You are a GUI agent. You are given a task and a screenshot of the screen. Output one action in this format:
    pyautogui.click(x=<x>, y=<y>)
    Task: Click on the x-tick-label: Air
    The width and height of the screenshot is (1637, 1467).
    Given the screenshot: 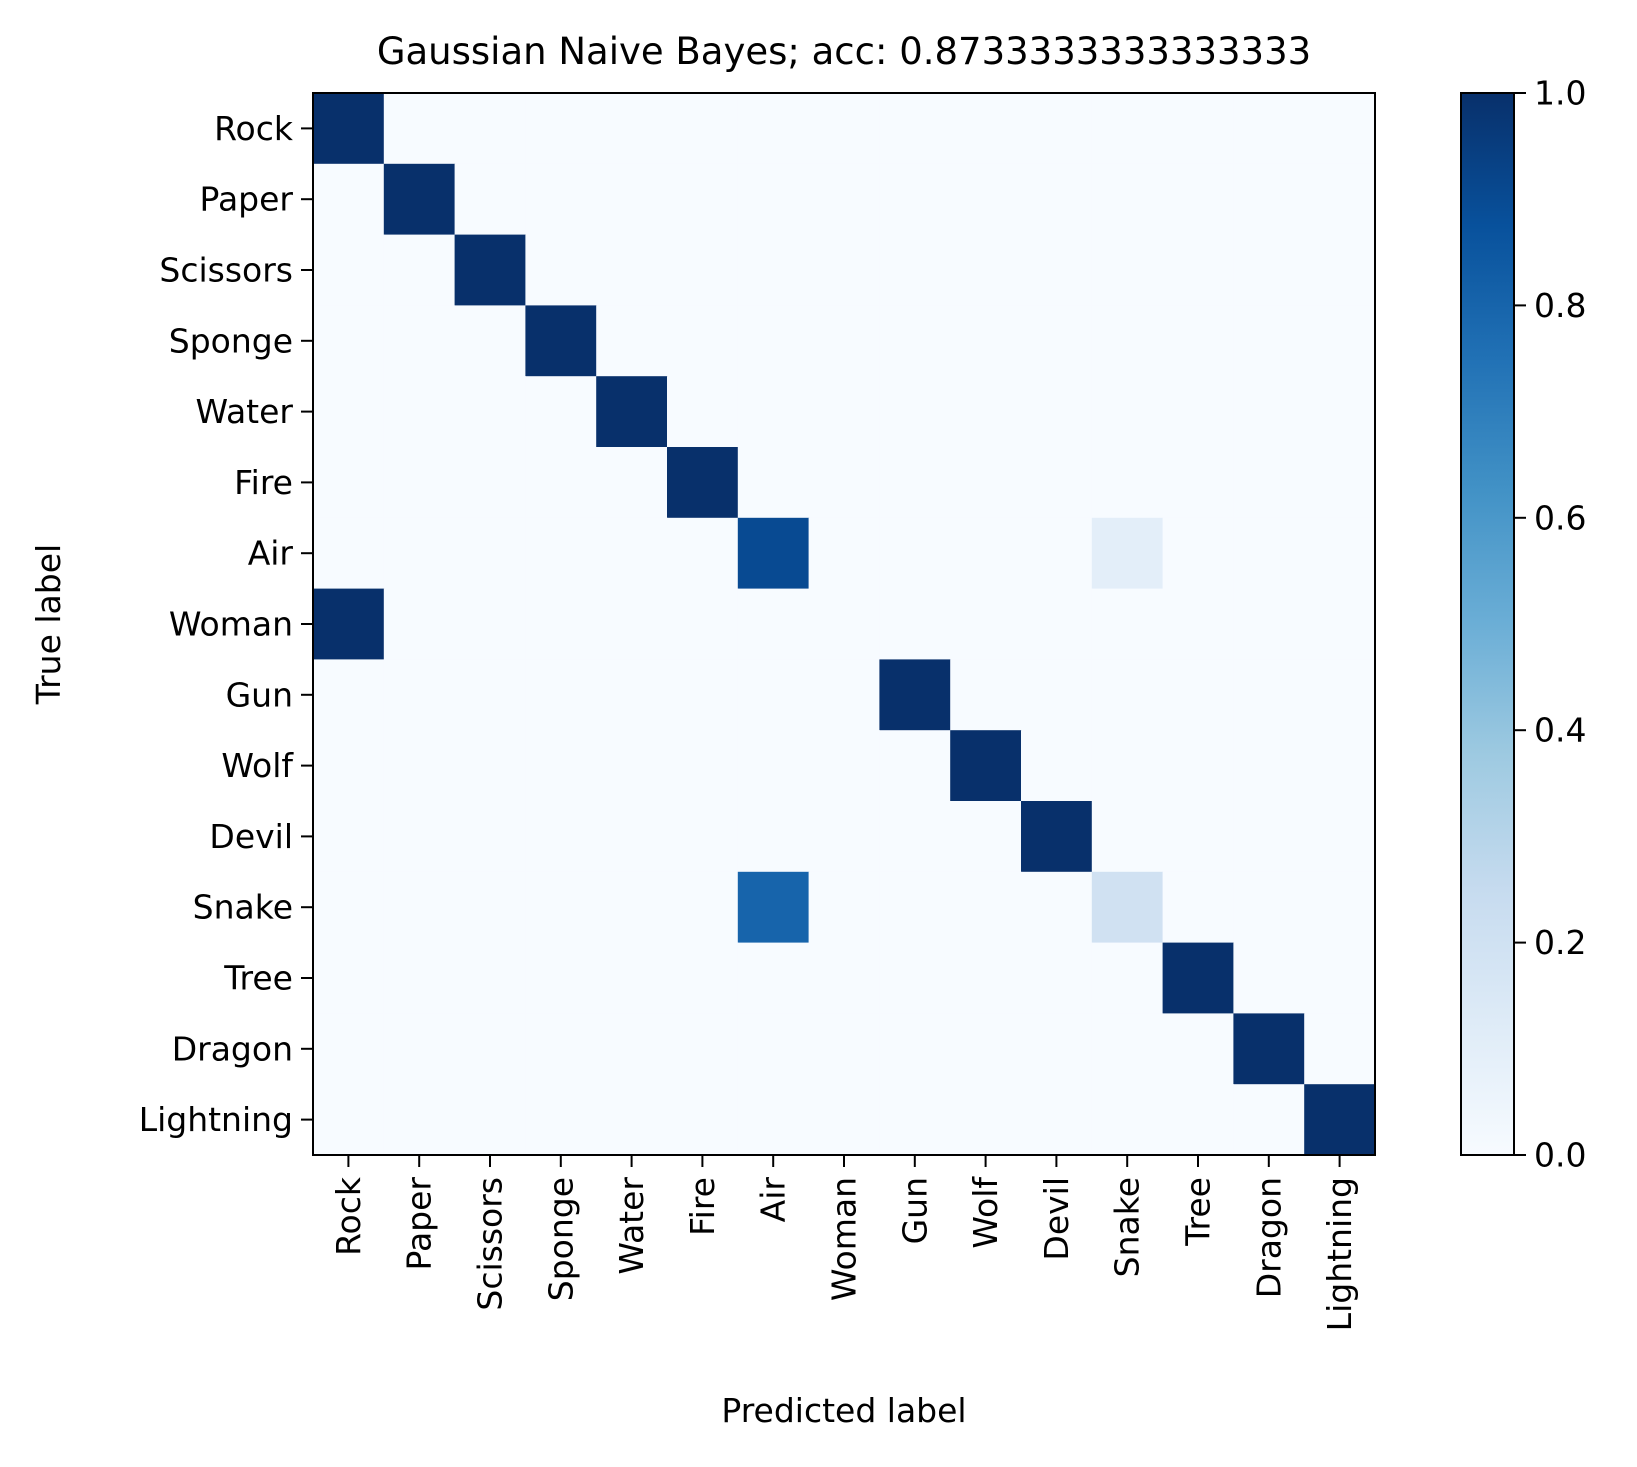 What is the action you would take?
    pyautogui.click(x=773, y=1200)
    